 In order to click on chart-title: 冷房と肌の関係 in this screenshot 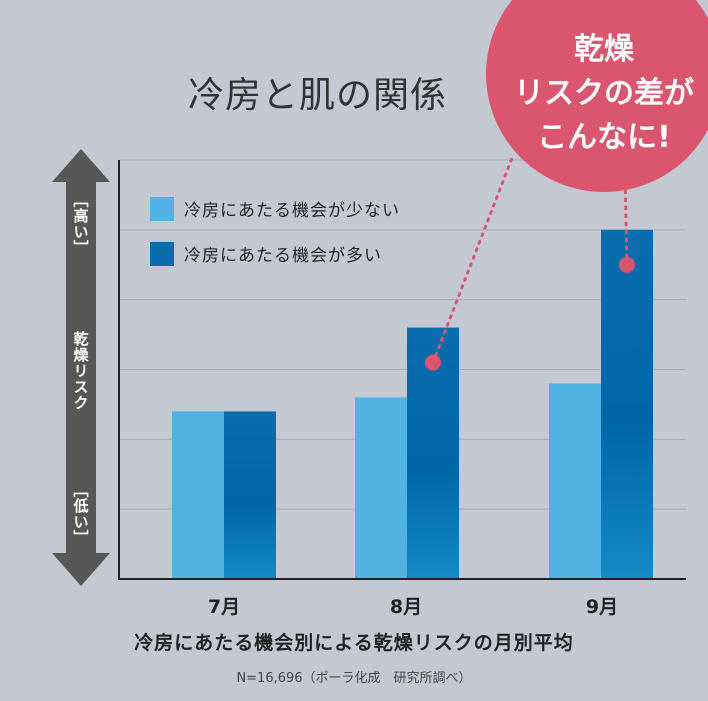, I will do `click(318, 95)`.